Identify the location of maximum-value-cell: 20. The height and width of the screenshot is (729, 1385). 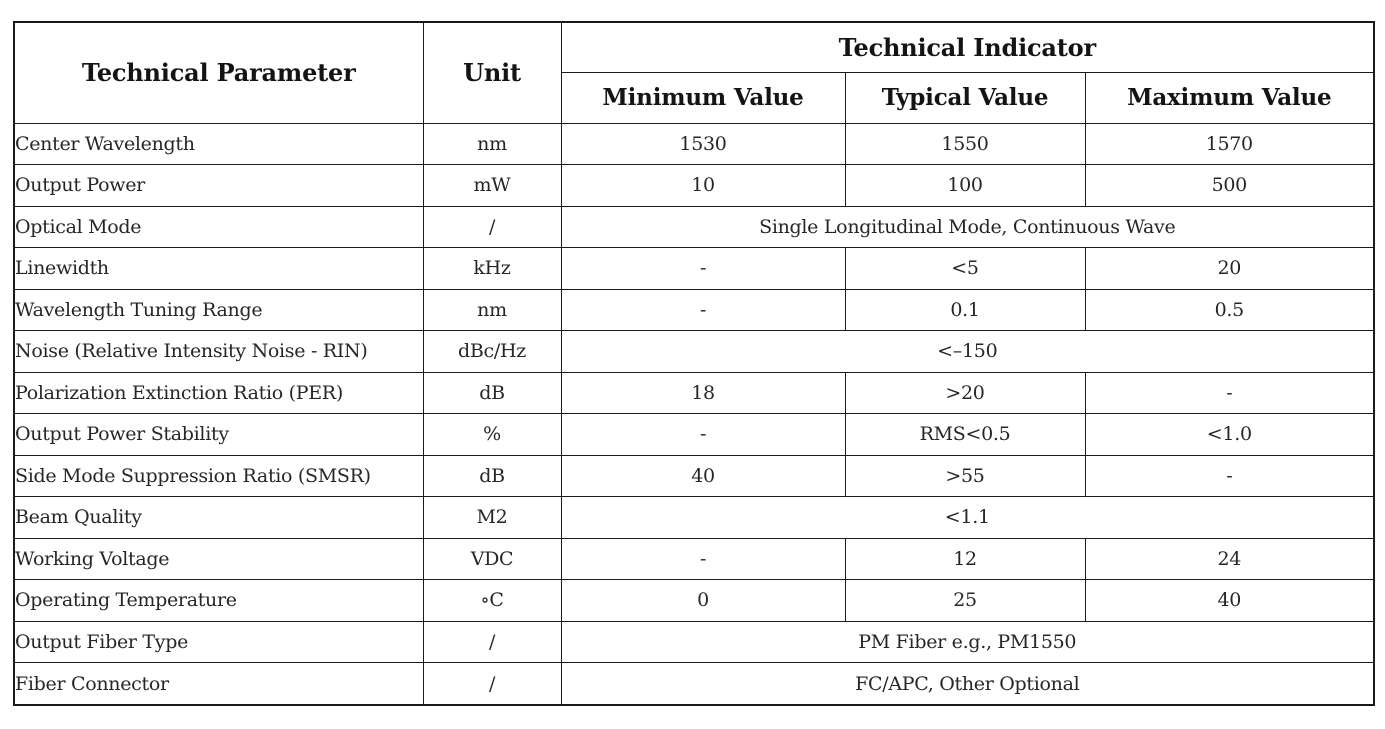
(1229, 268).